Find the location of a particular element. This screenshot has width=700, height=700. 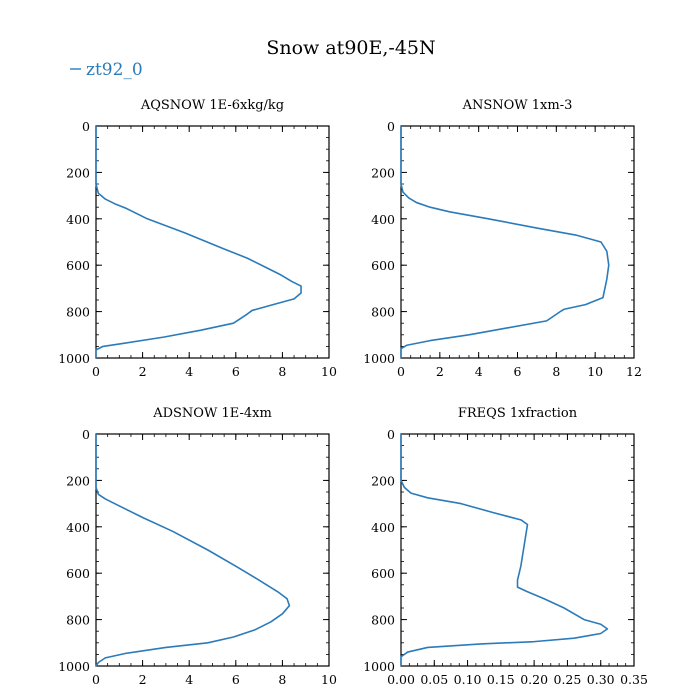

figure-title: Snow at90E,-45N is located at coordinates (350, 48).